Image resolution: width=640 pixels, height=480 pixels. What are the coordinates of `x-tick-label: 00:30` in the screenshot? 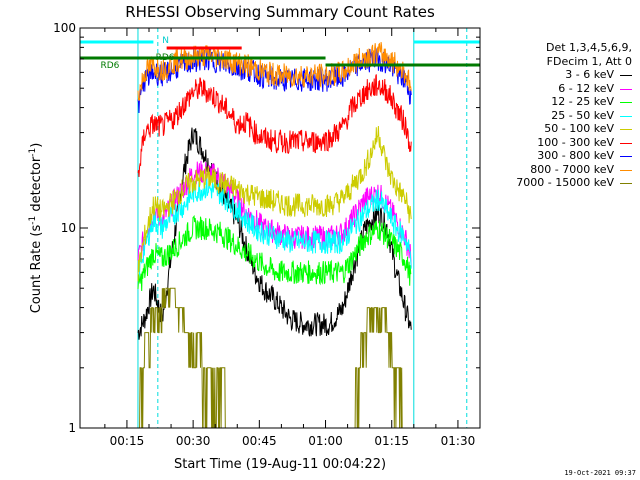 It's located at (193, 441).